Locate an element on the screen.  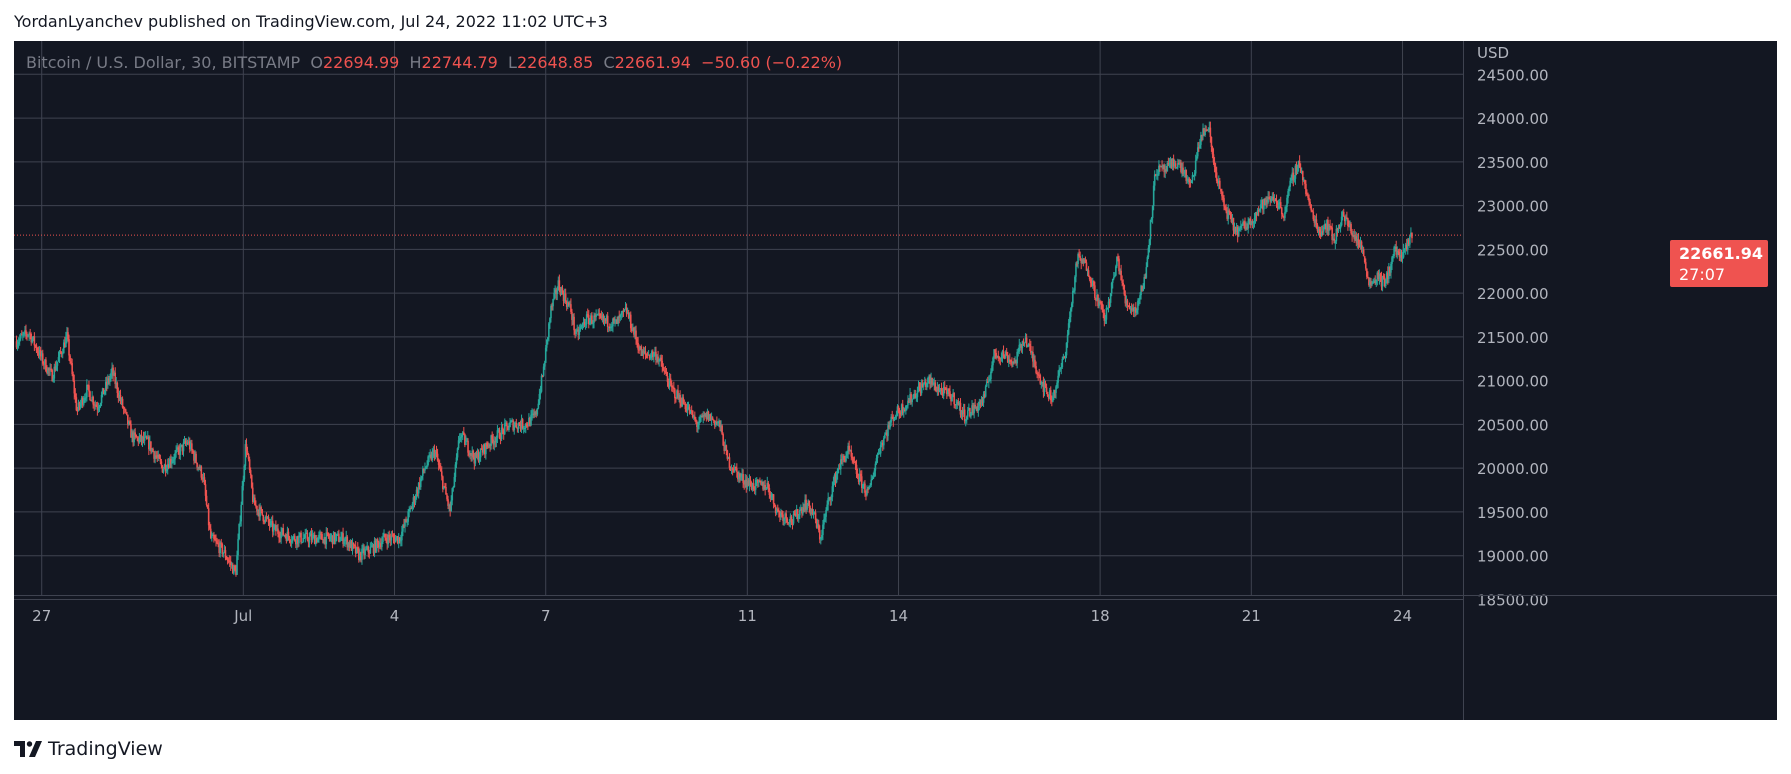
tradingview-brand: TradingView is located at coordinates (88, 749).